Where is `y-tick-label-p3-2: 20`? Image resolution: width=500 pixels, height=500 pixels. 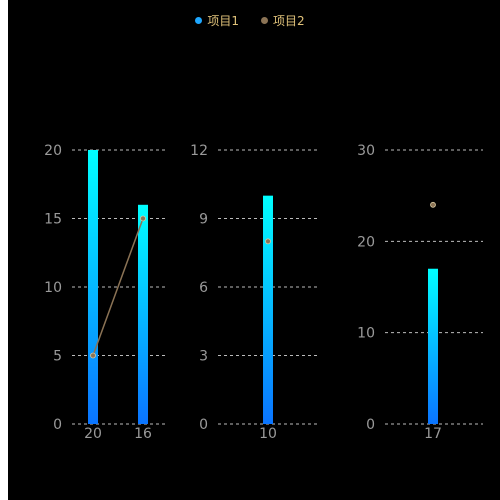 y-tick-label-p3-2: 20 is located at coordinates (366, 242).